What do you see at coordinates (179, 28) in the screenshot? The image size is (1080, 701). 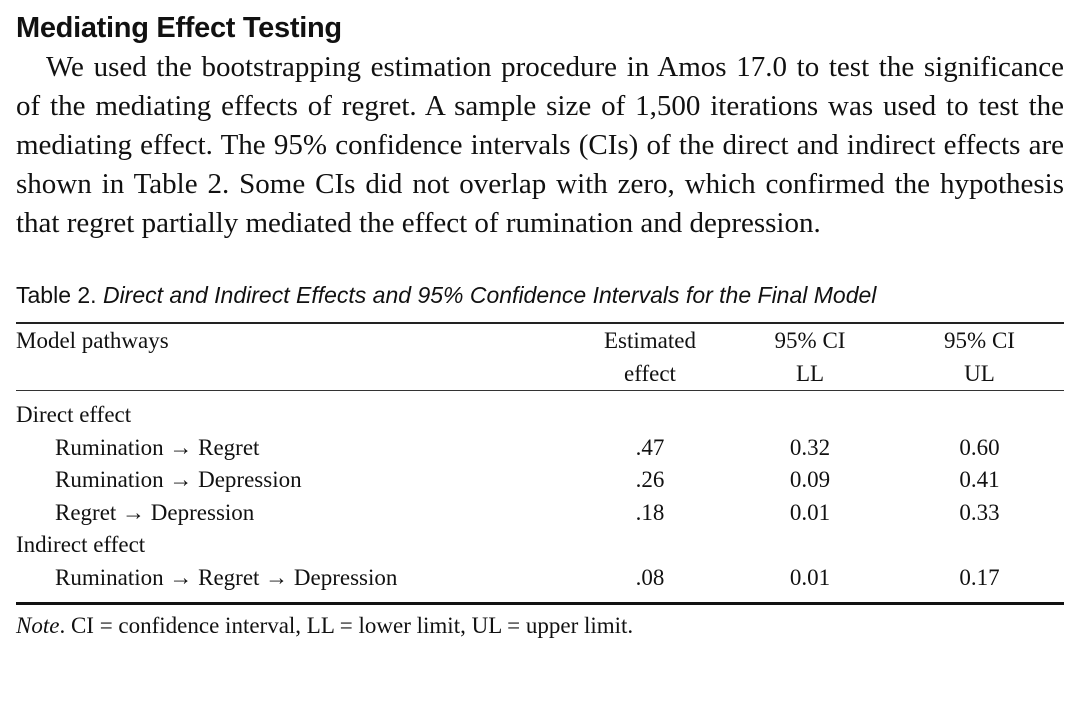 I see `section-heading: Mediating Effect Testing` at bounding box center [179, 28].